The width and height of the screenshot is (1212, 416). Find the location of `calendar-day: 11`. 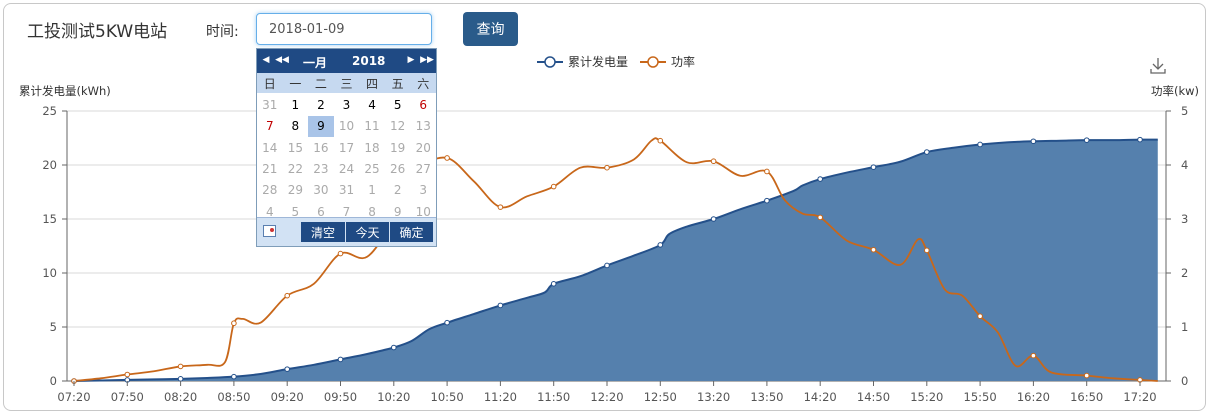

calendar-day: 11 is located at coordinates (372, 126).